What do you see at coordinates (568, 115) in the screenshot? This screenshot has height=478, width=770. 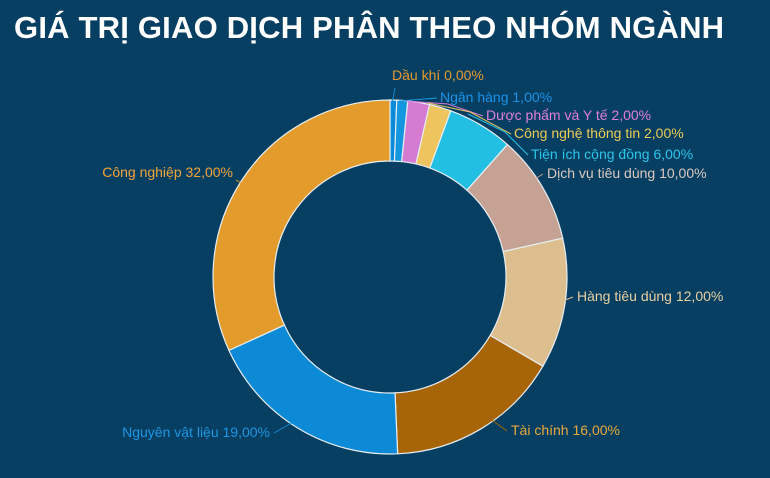 I see `slice-label: Dược phẩm và Y tế 2,00%` at bounding box center [568, 115].